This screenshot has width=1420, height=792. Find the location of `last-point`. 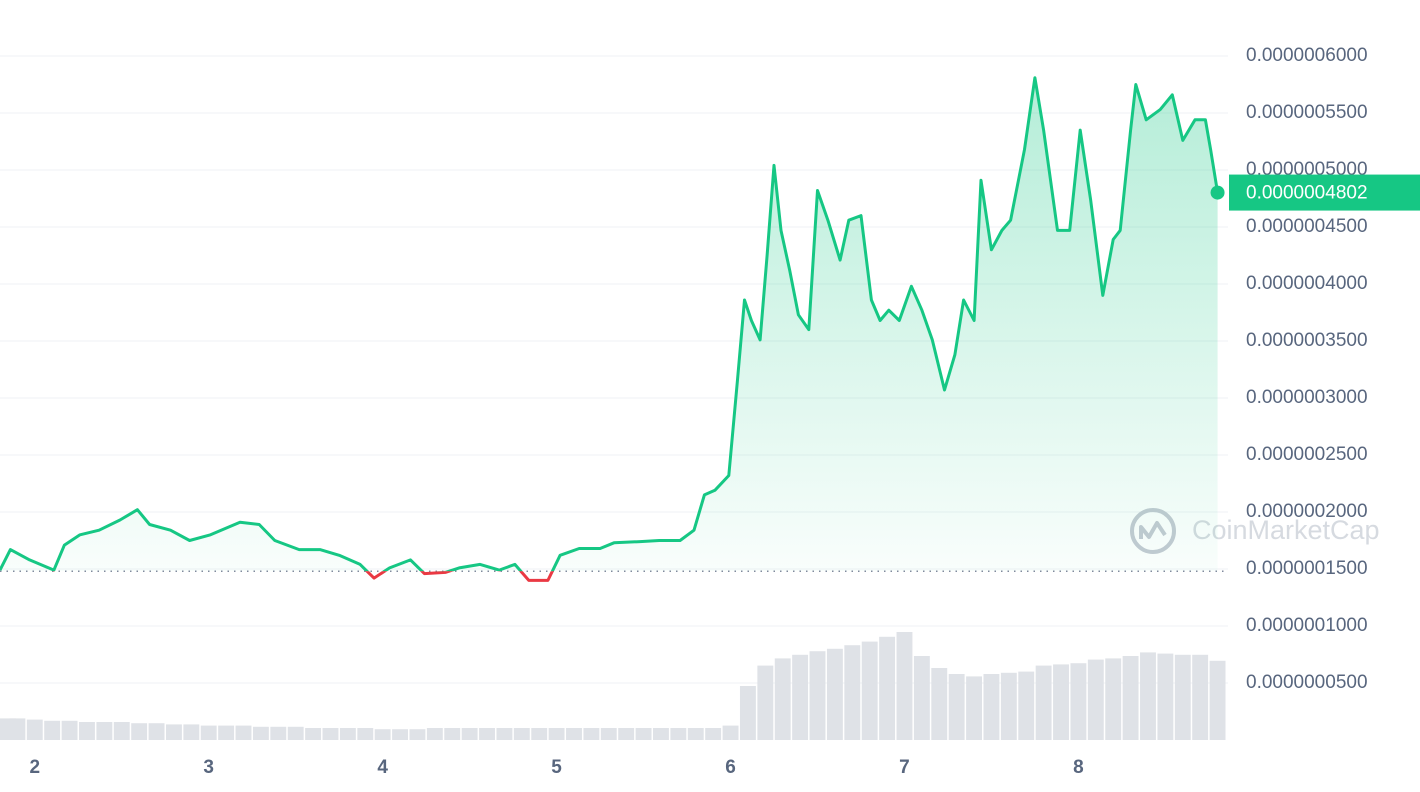

last-point is located at coordinates (1217, 192).